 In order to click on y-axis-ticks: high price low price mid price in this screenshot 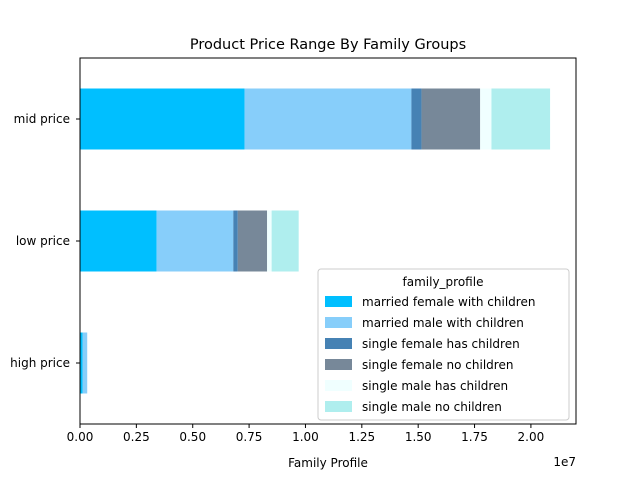, I will do `click(45, 241)`.